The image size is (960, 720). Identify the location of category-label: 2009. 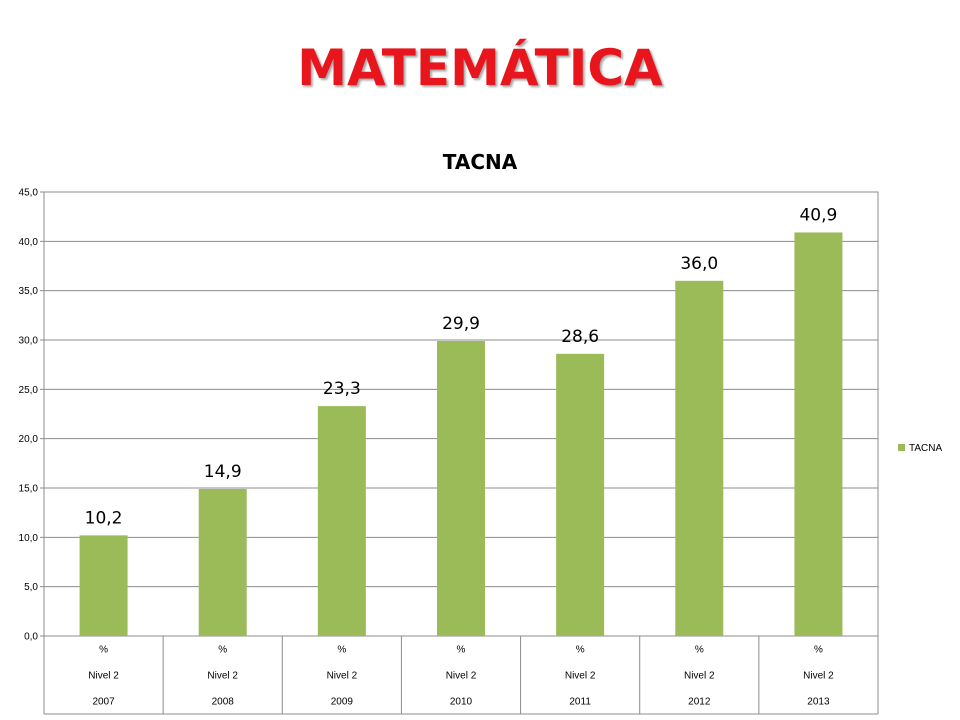
(342, 702).